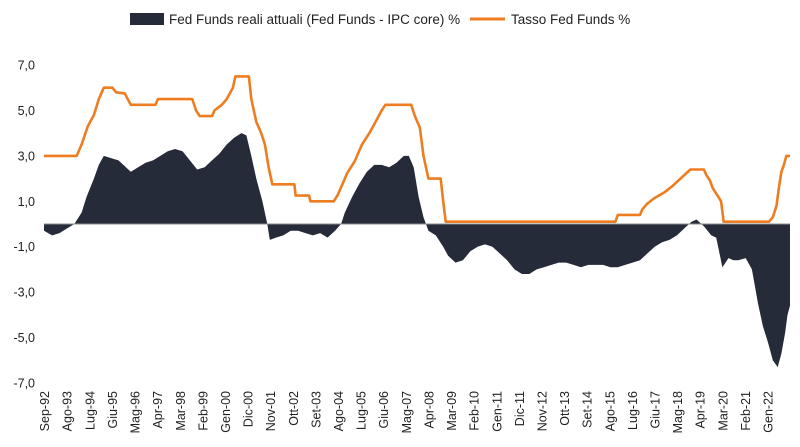 The width and height of the screenshot is (800, 447). What do you see at coordinates (136, 412) in the screenshot?
I see `x-tick-label: Mag-96` at bounding box center [136, 412].